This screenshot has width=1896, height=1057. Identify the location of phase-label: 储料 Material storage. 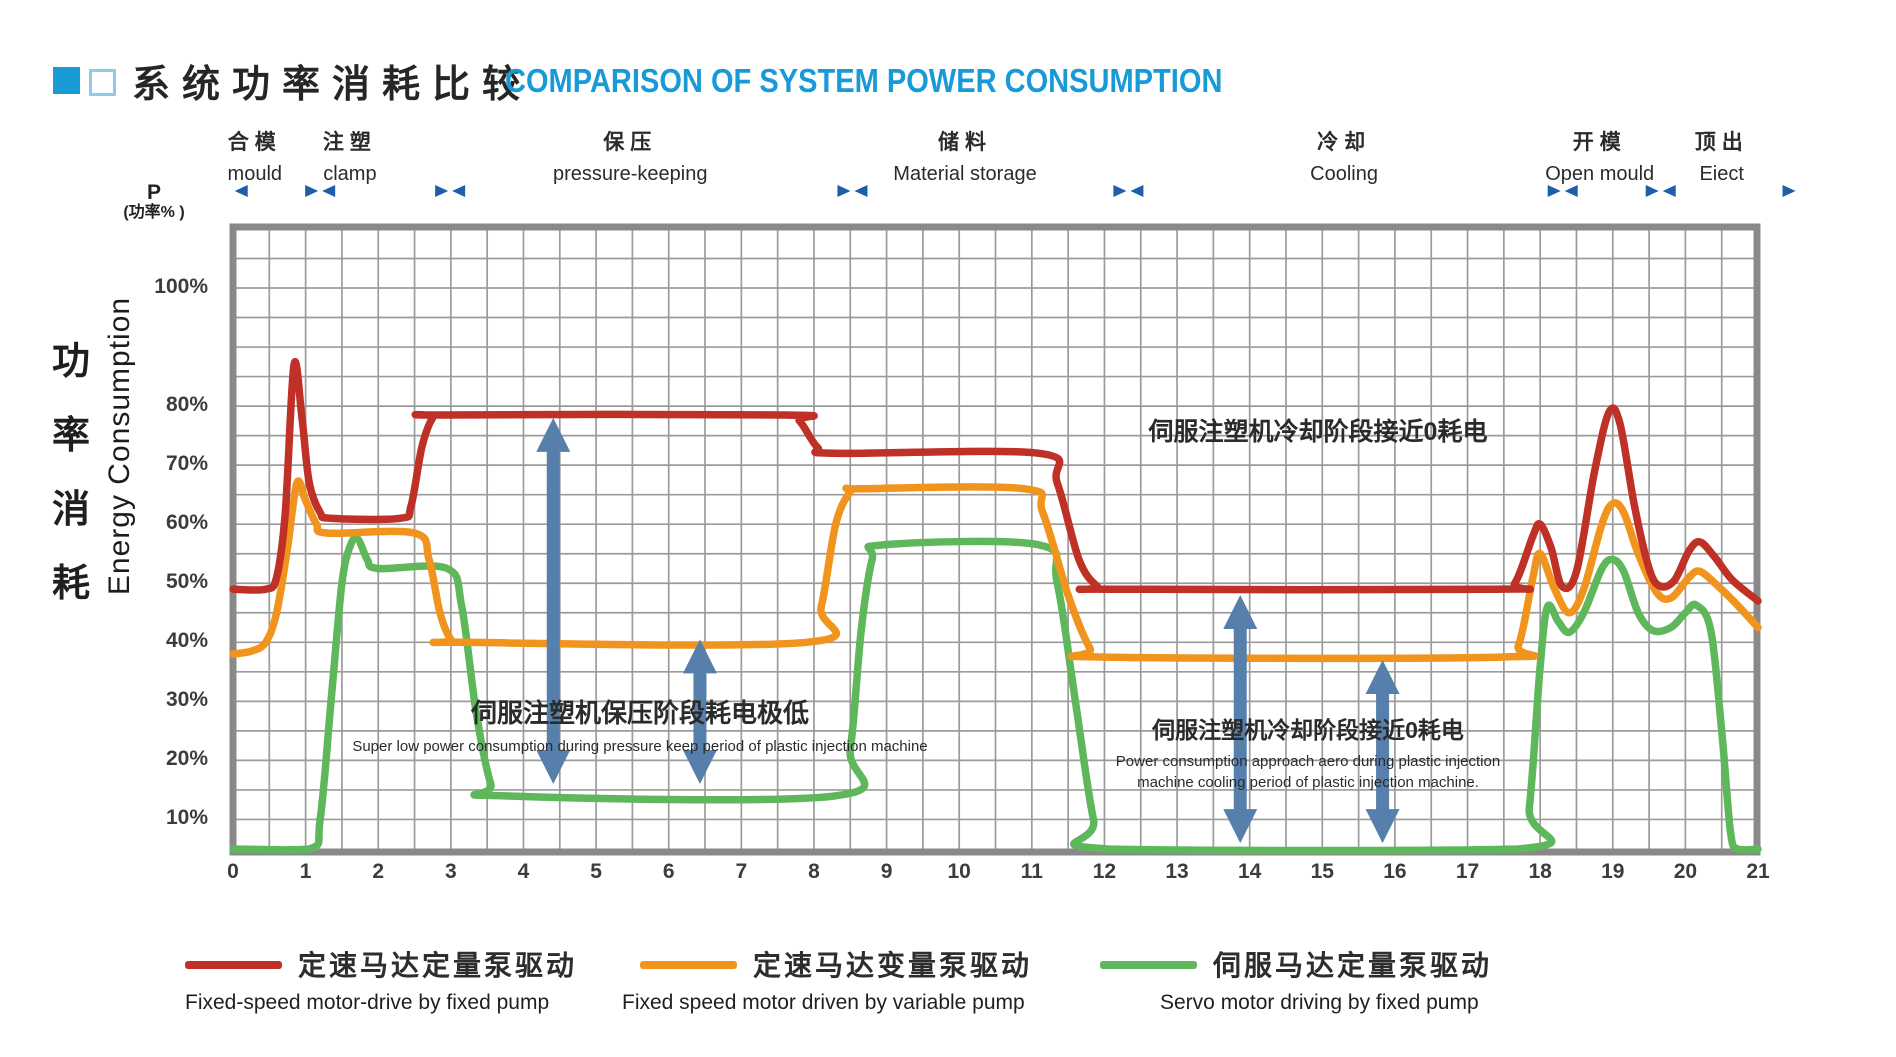
(964, 156).